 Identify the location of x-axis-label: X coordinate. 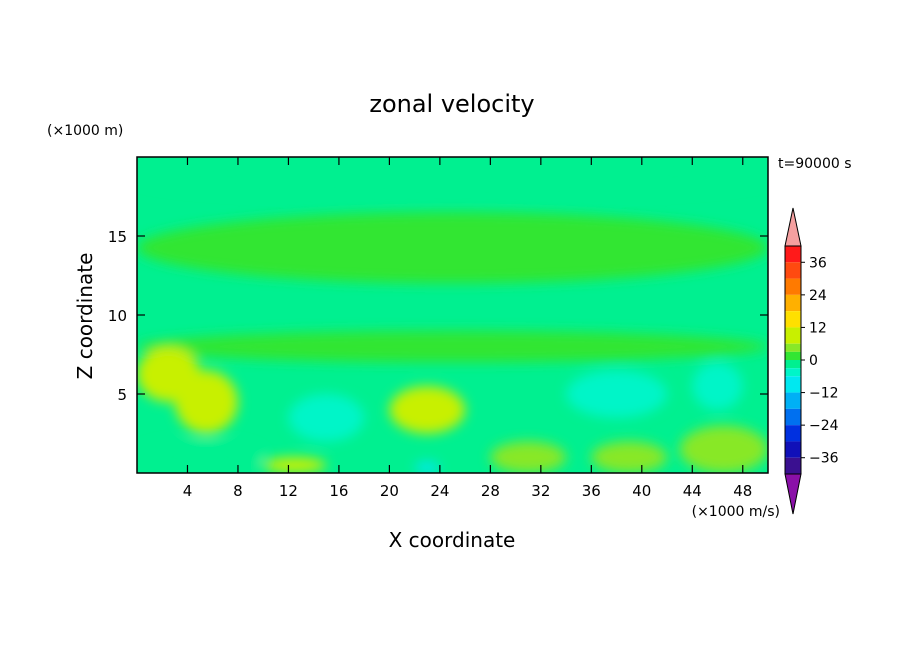
(452, 540).